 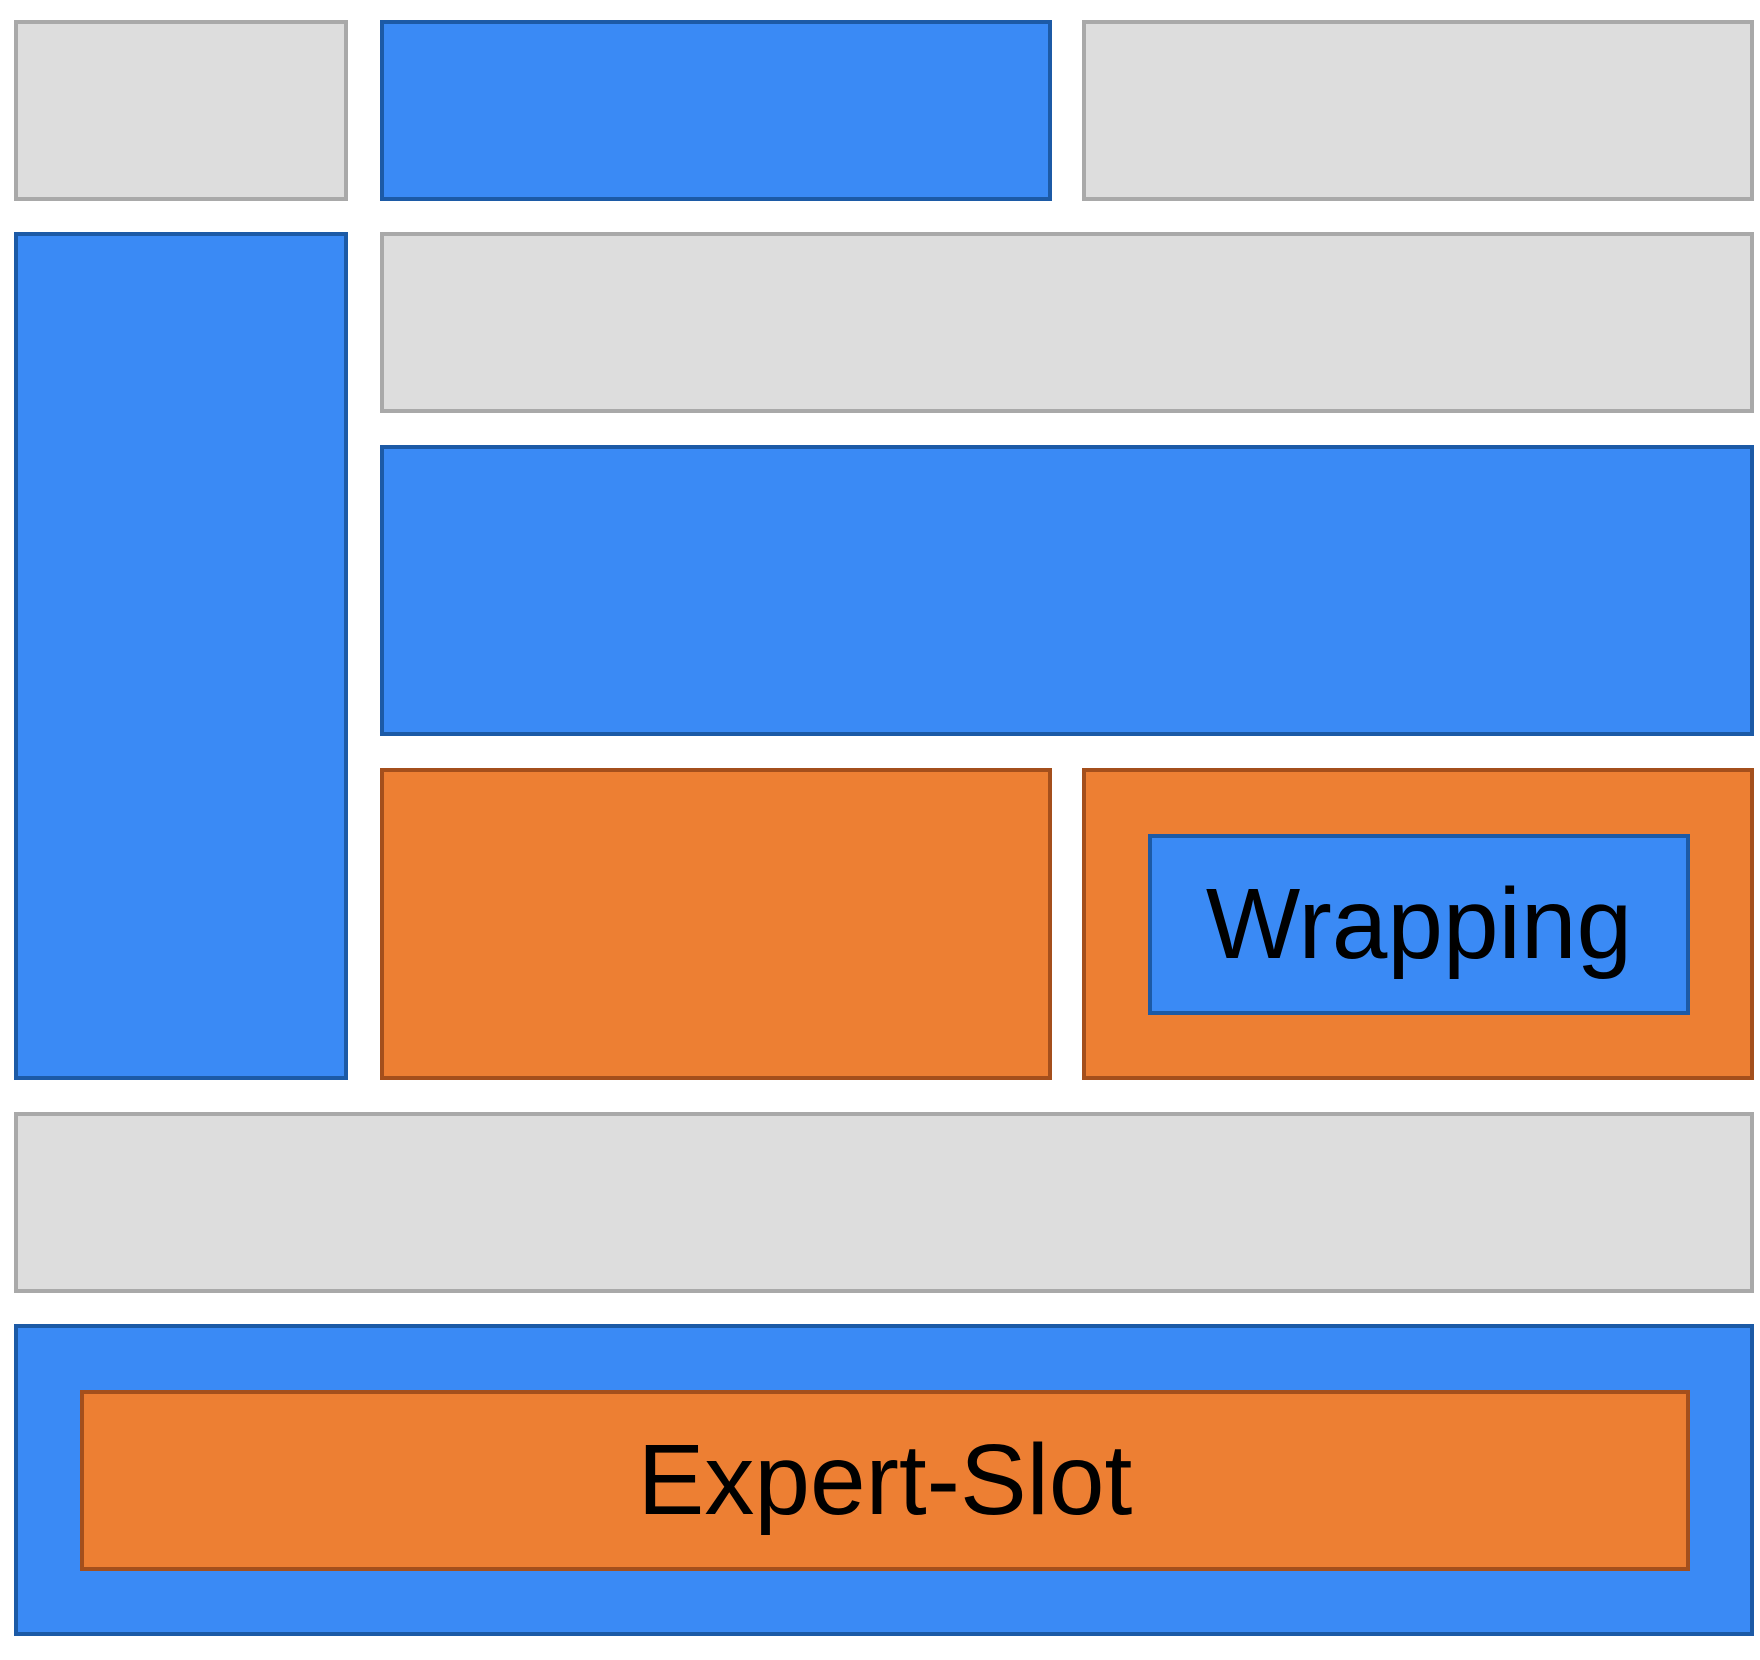 What do you see at coordinates (181, 656) in the screenshot?
I see `left-tall-blue-column` at bounding box center [181, 656].